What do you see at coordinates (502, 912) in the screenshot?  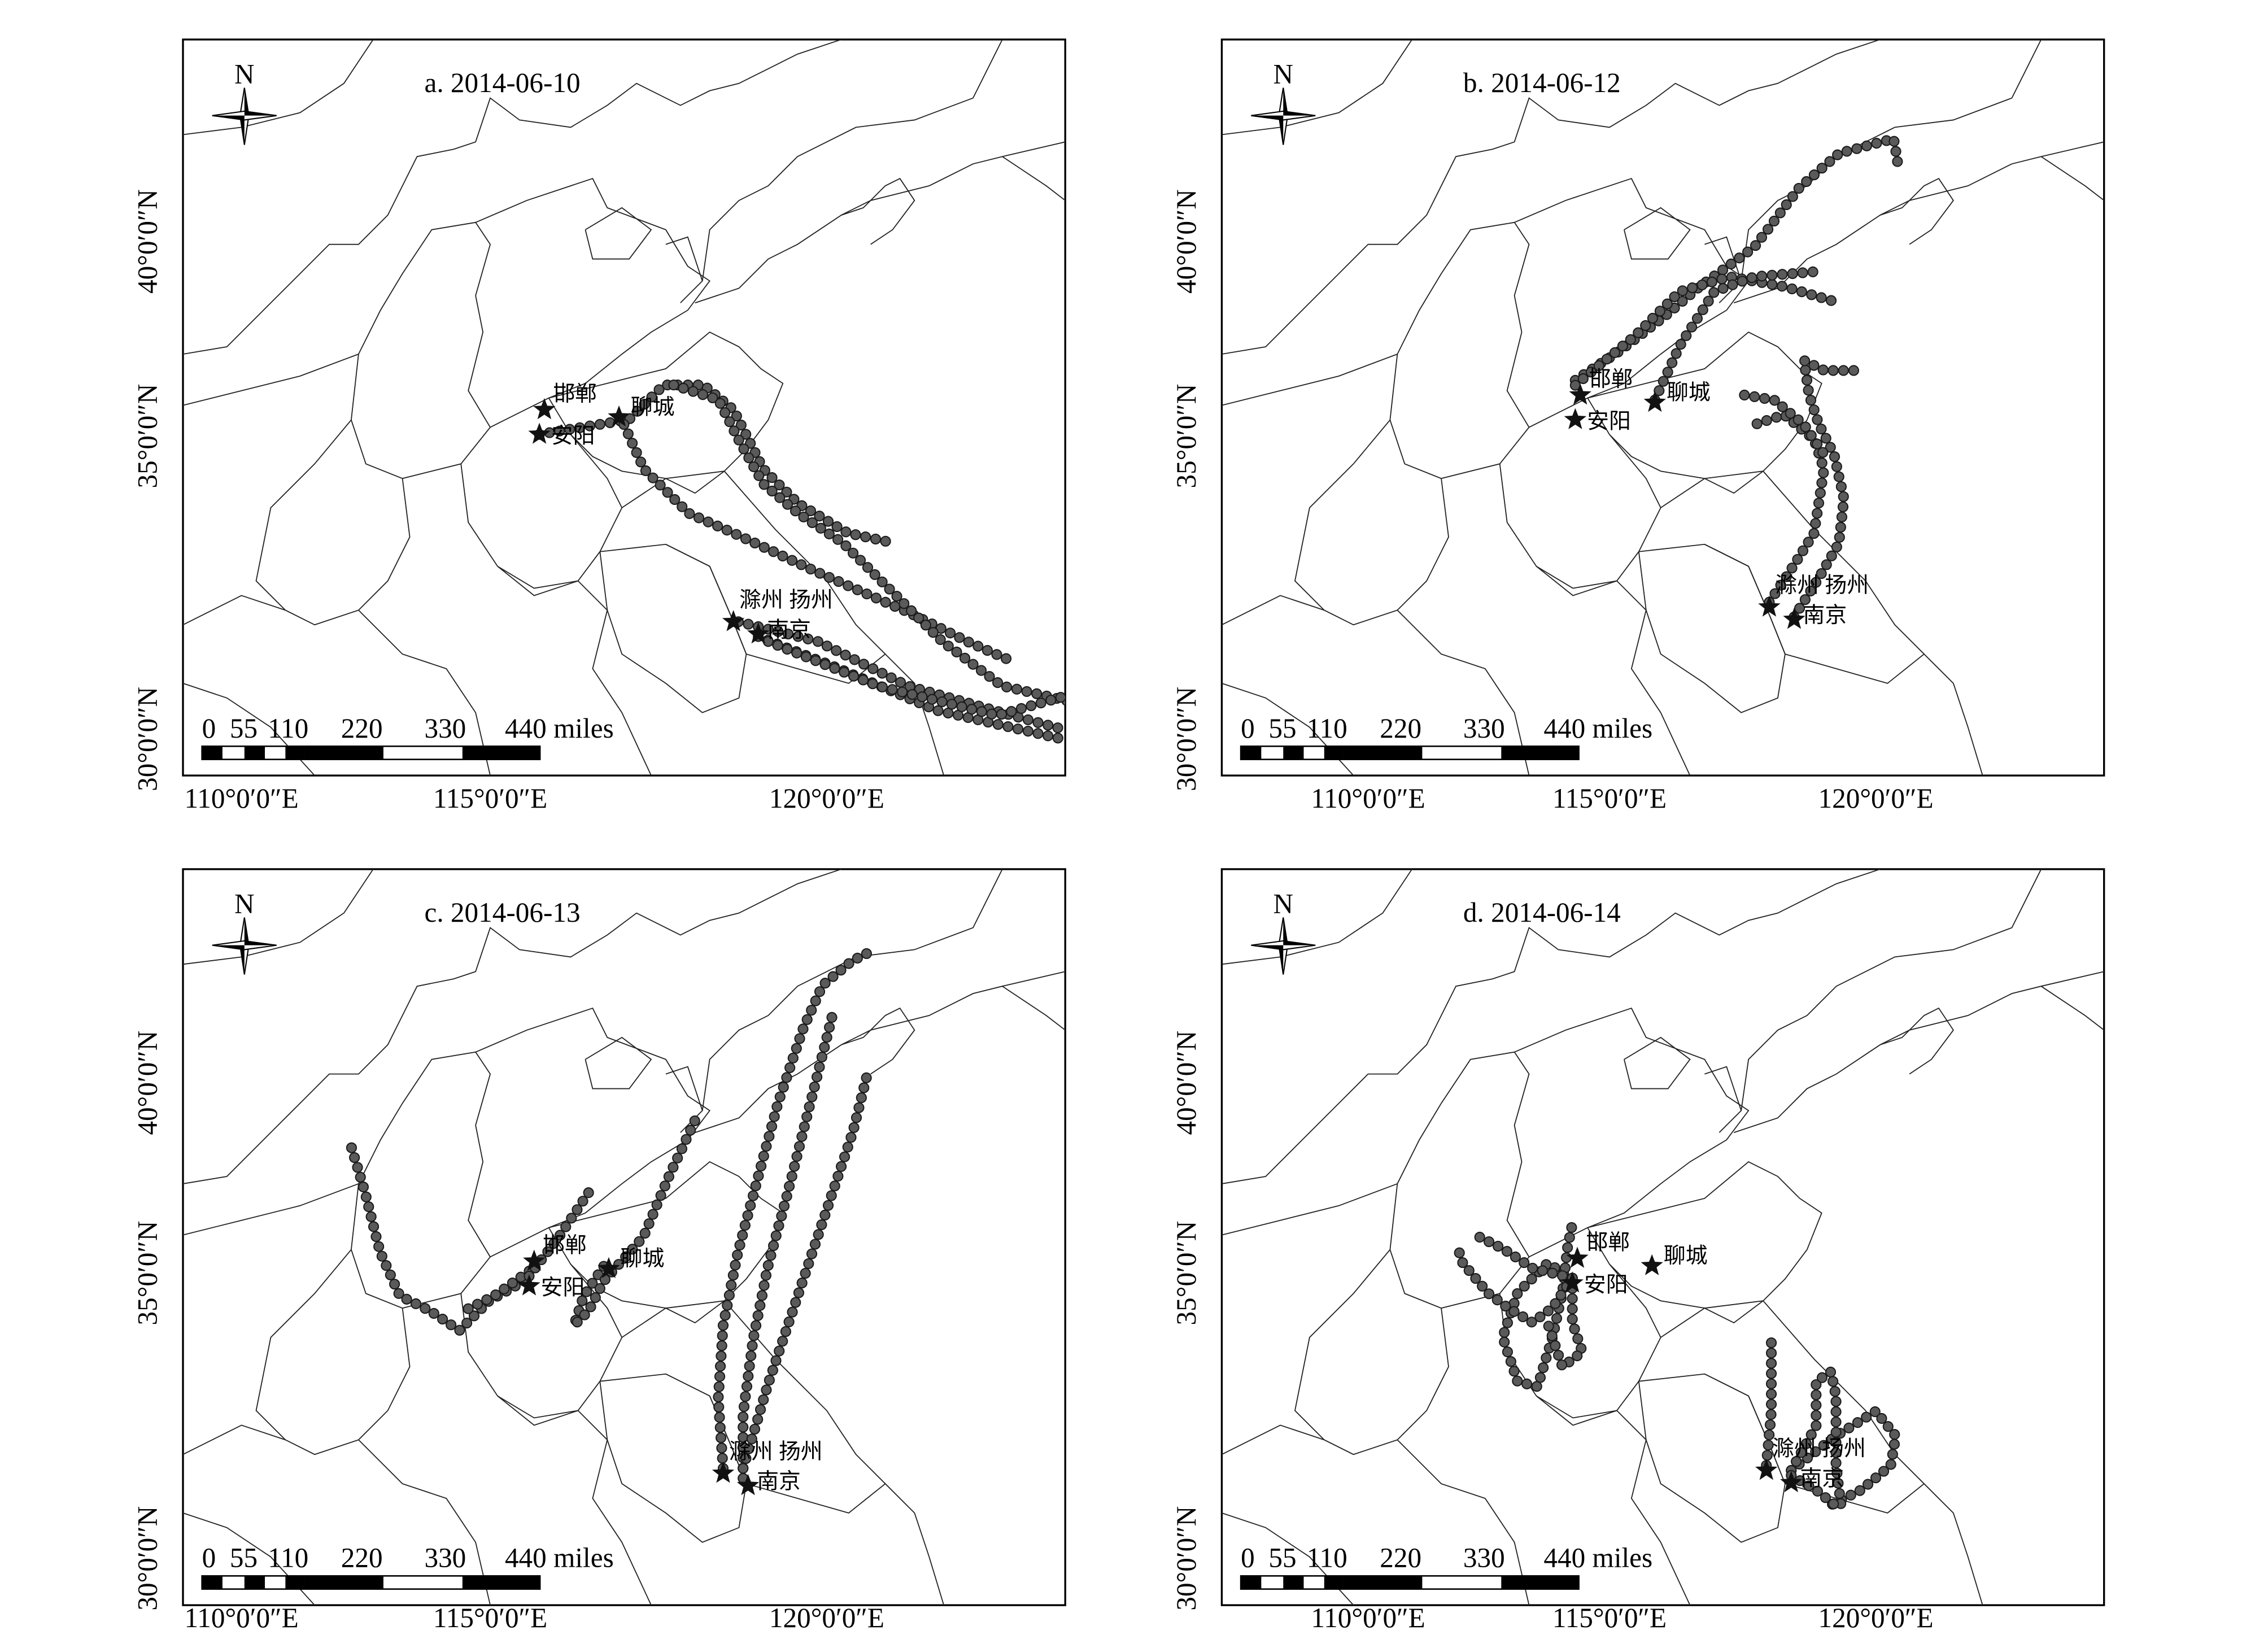 I see `panel-title: c. 2014-06-13` at bounding box center [502, 912].